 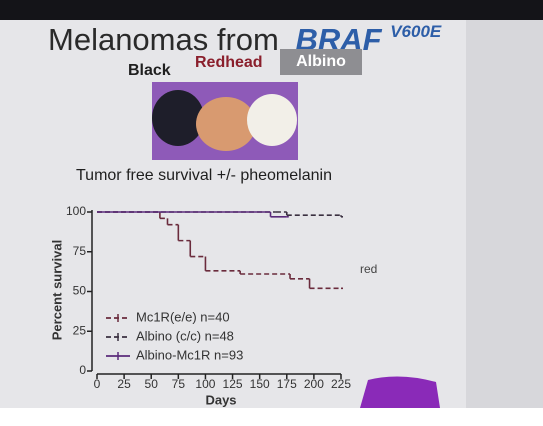 I want to click on legend-label: Albino-Mc1R n=93, so click(x=189, y=354).